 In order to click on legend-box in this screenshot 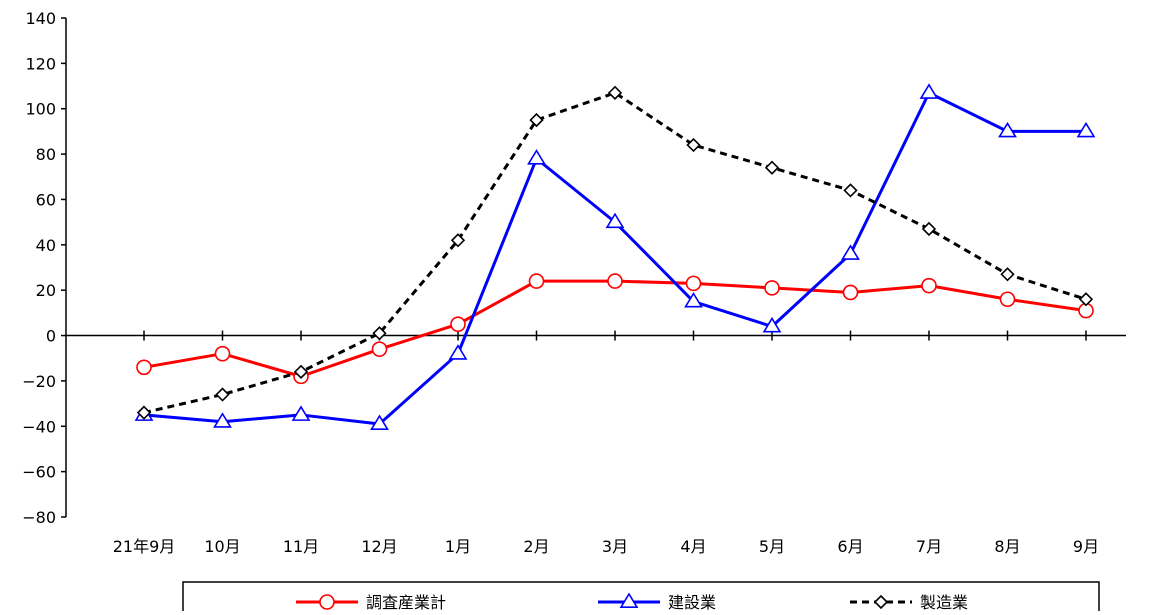, I will do `click(641, 598)`.